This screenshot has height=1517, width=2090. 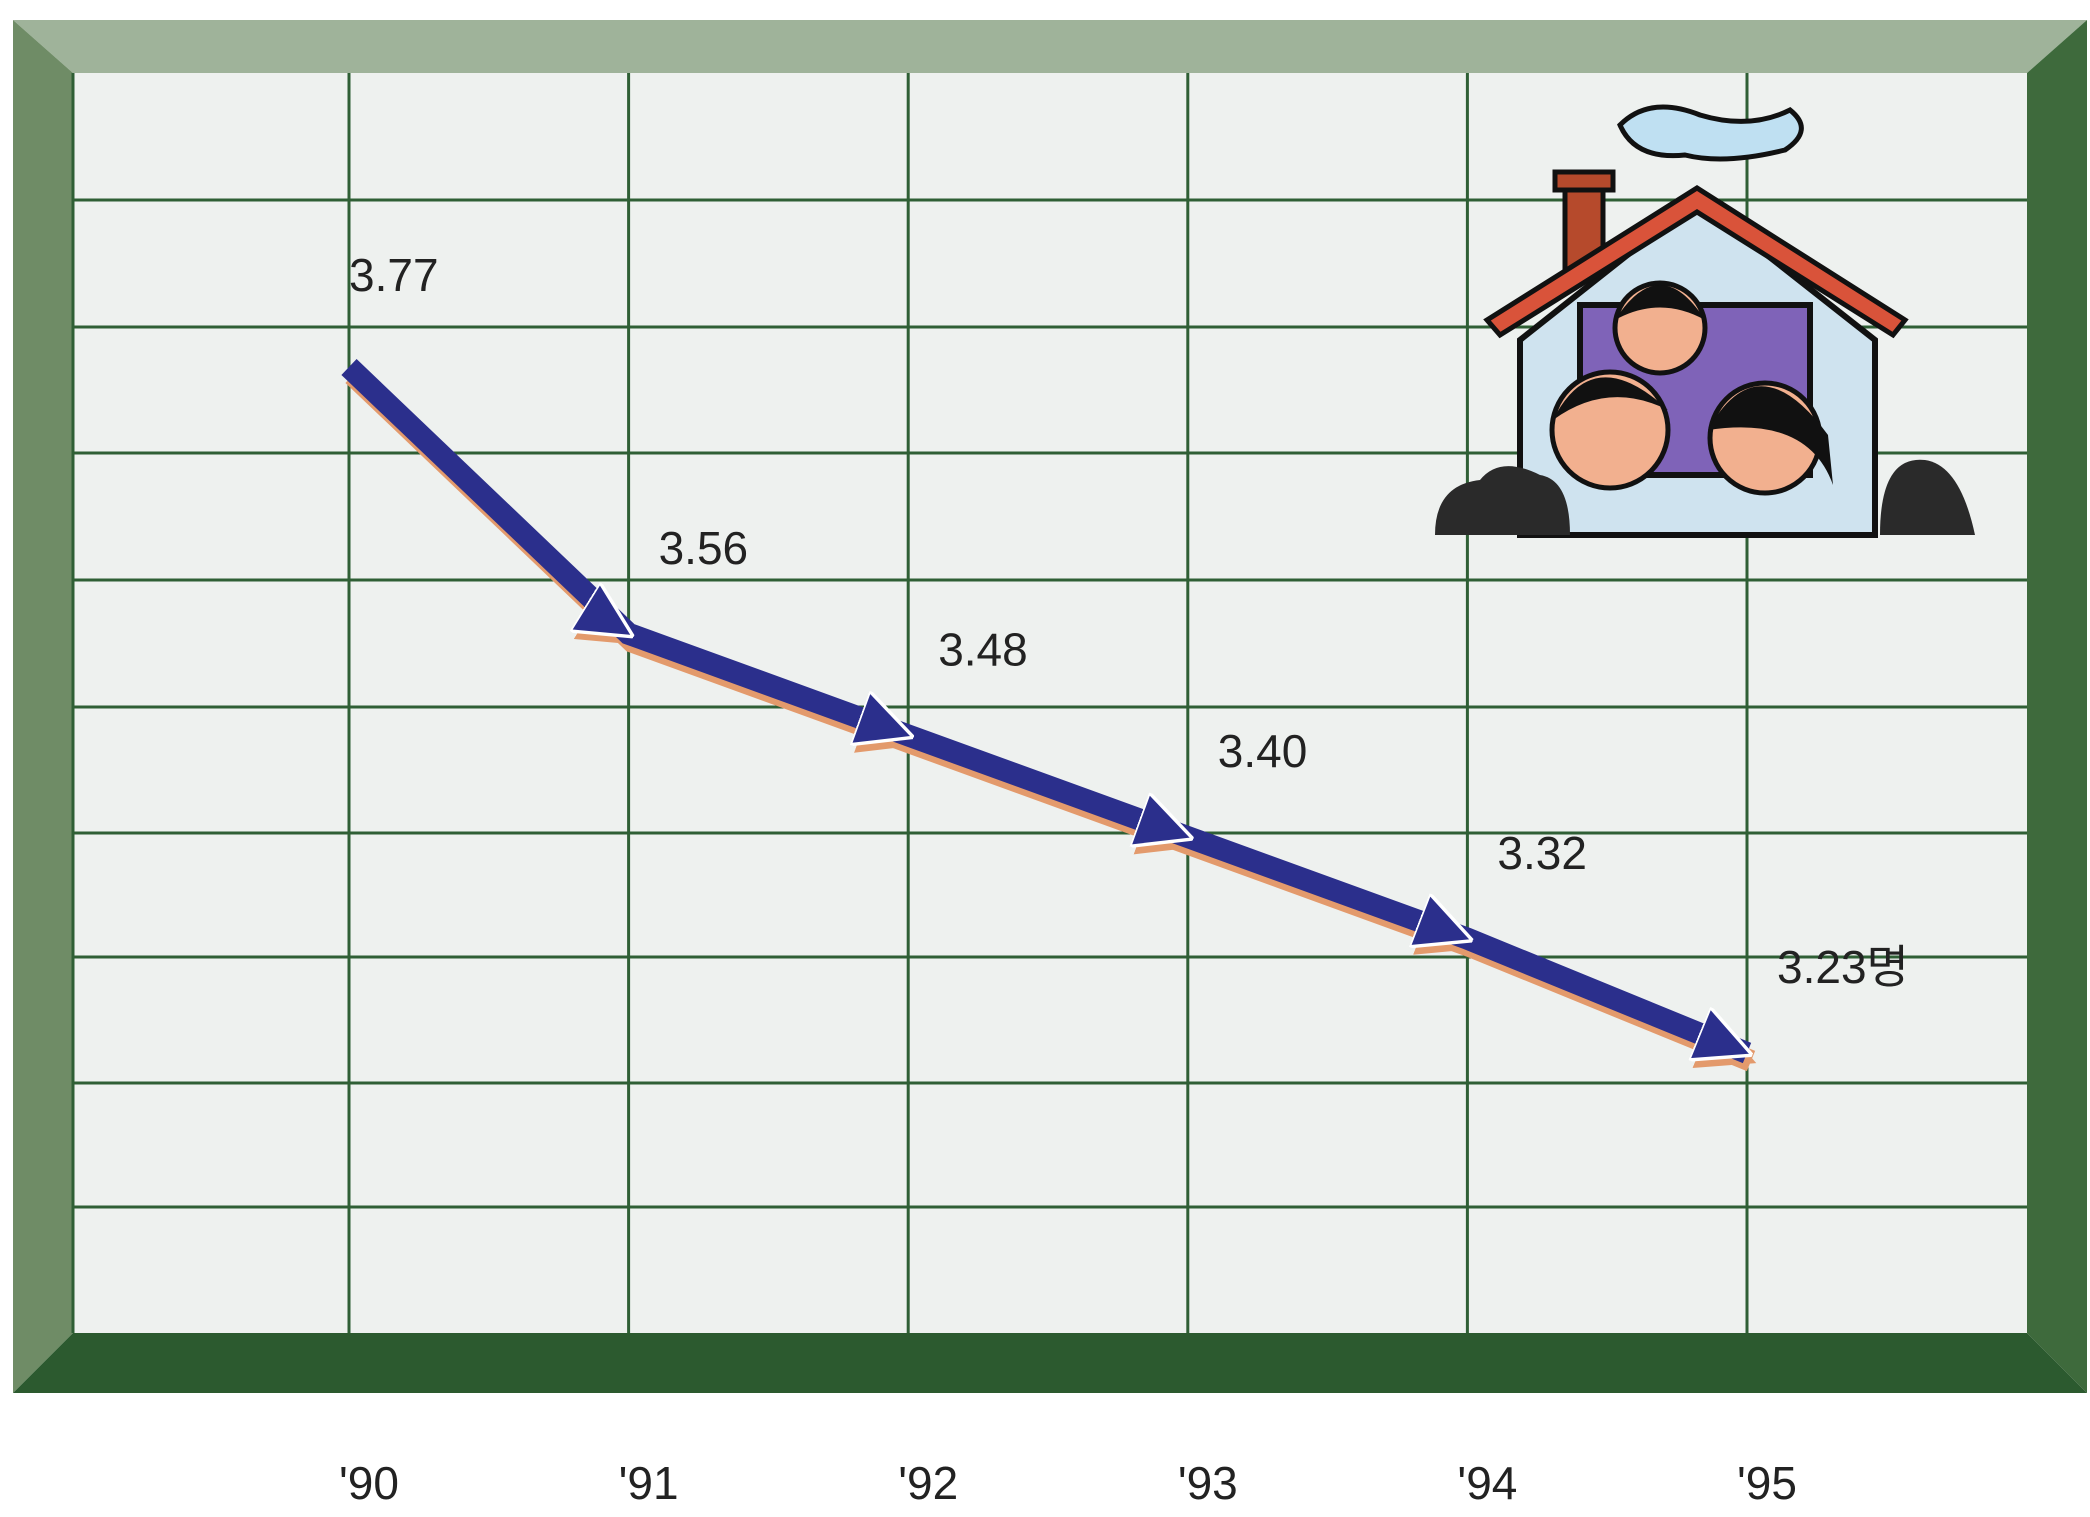 What do you see at coordinates (369, 1483) in the screenshot?
I see `x-tick-label: '90` at bounding box center [369, 1483].